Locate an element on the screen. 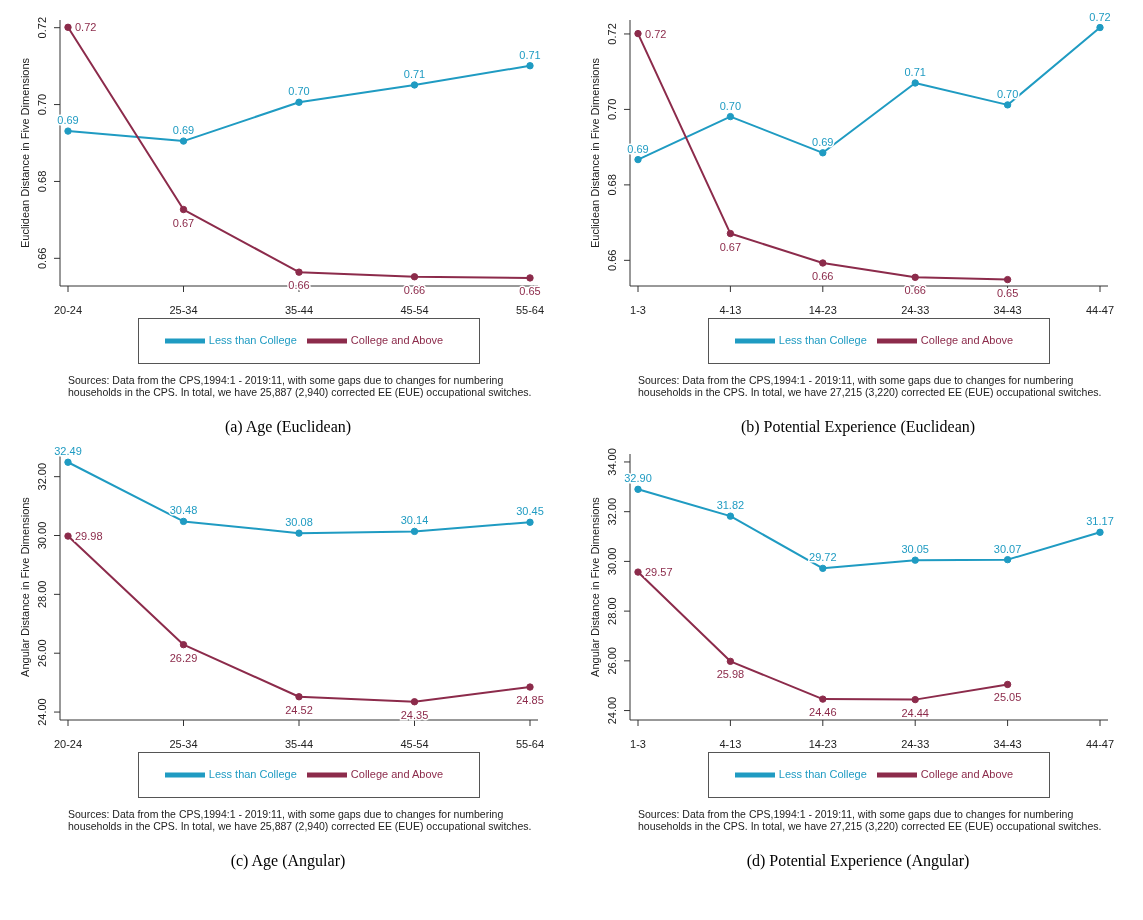  y-tick-label: 32.00 is located at coordinates (42, 477).